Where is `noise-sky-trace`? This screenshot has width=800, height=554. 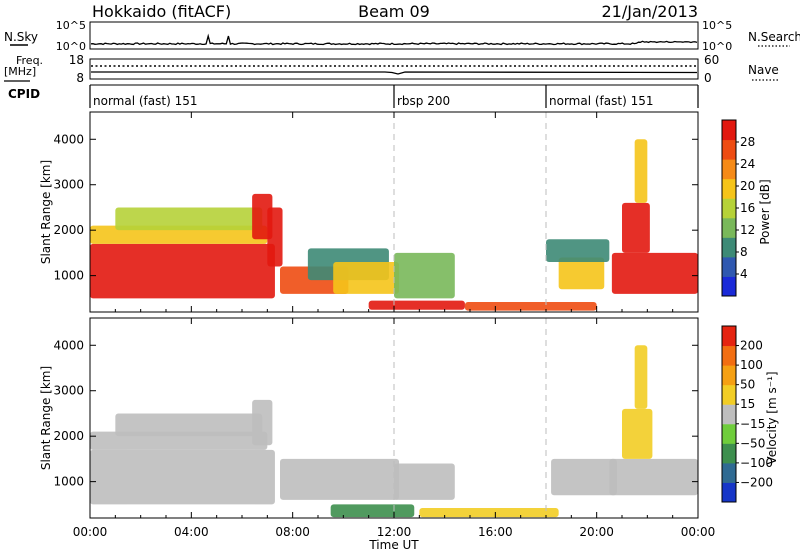
noise-sky-trace is located at coordinates (394, 39).